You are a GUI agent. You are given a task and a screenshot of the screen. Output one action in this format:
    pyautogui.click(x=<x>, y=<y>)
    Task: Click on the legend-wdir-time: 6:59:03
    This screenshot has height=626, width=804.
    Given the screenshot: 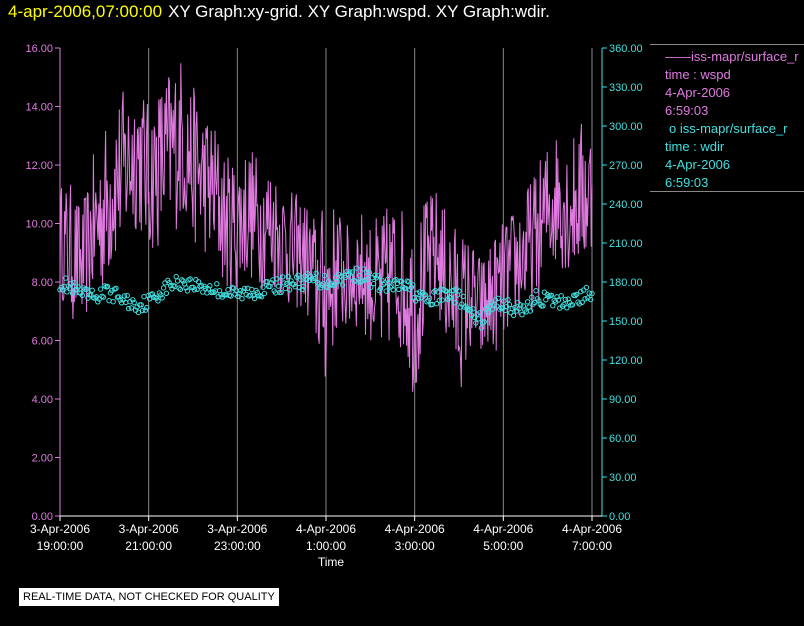 What is the action you would take?
    pyautogui.click(x=687, y=182)
    